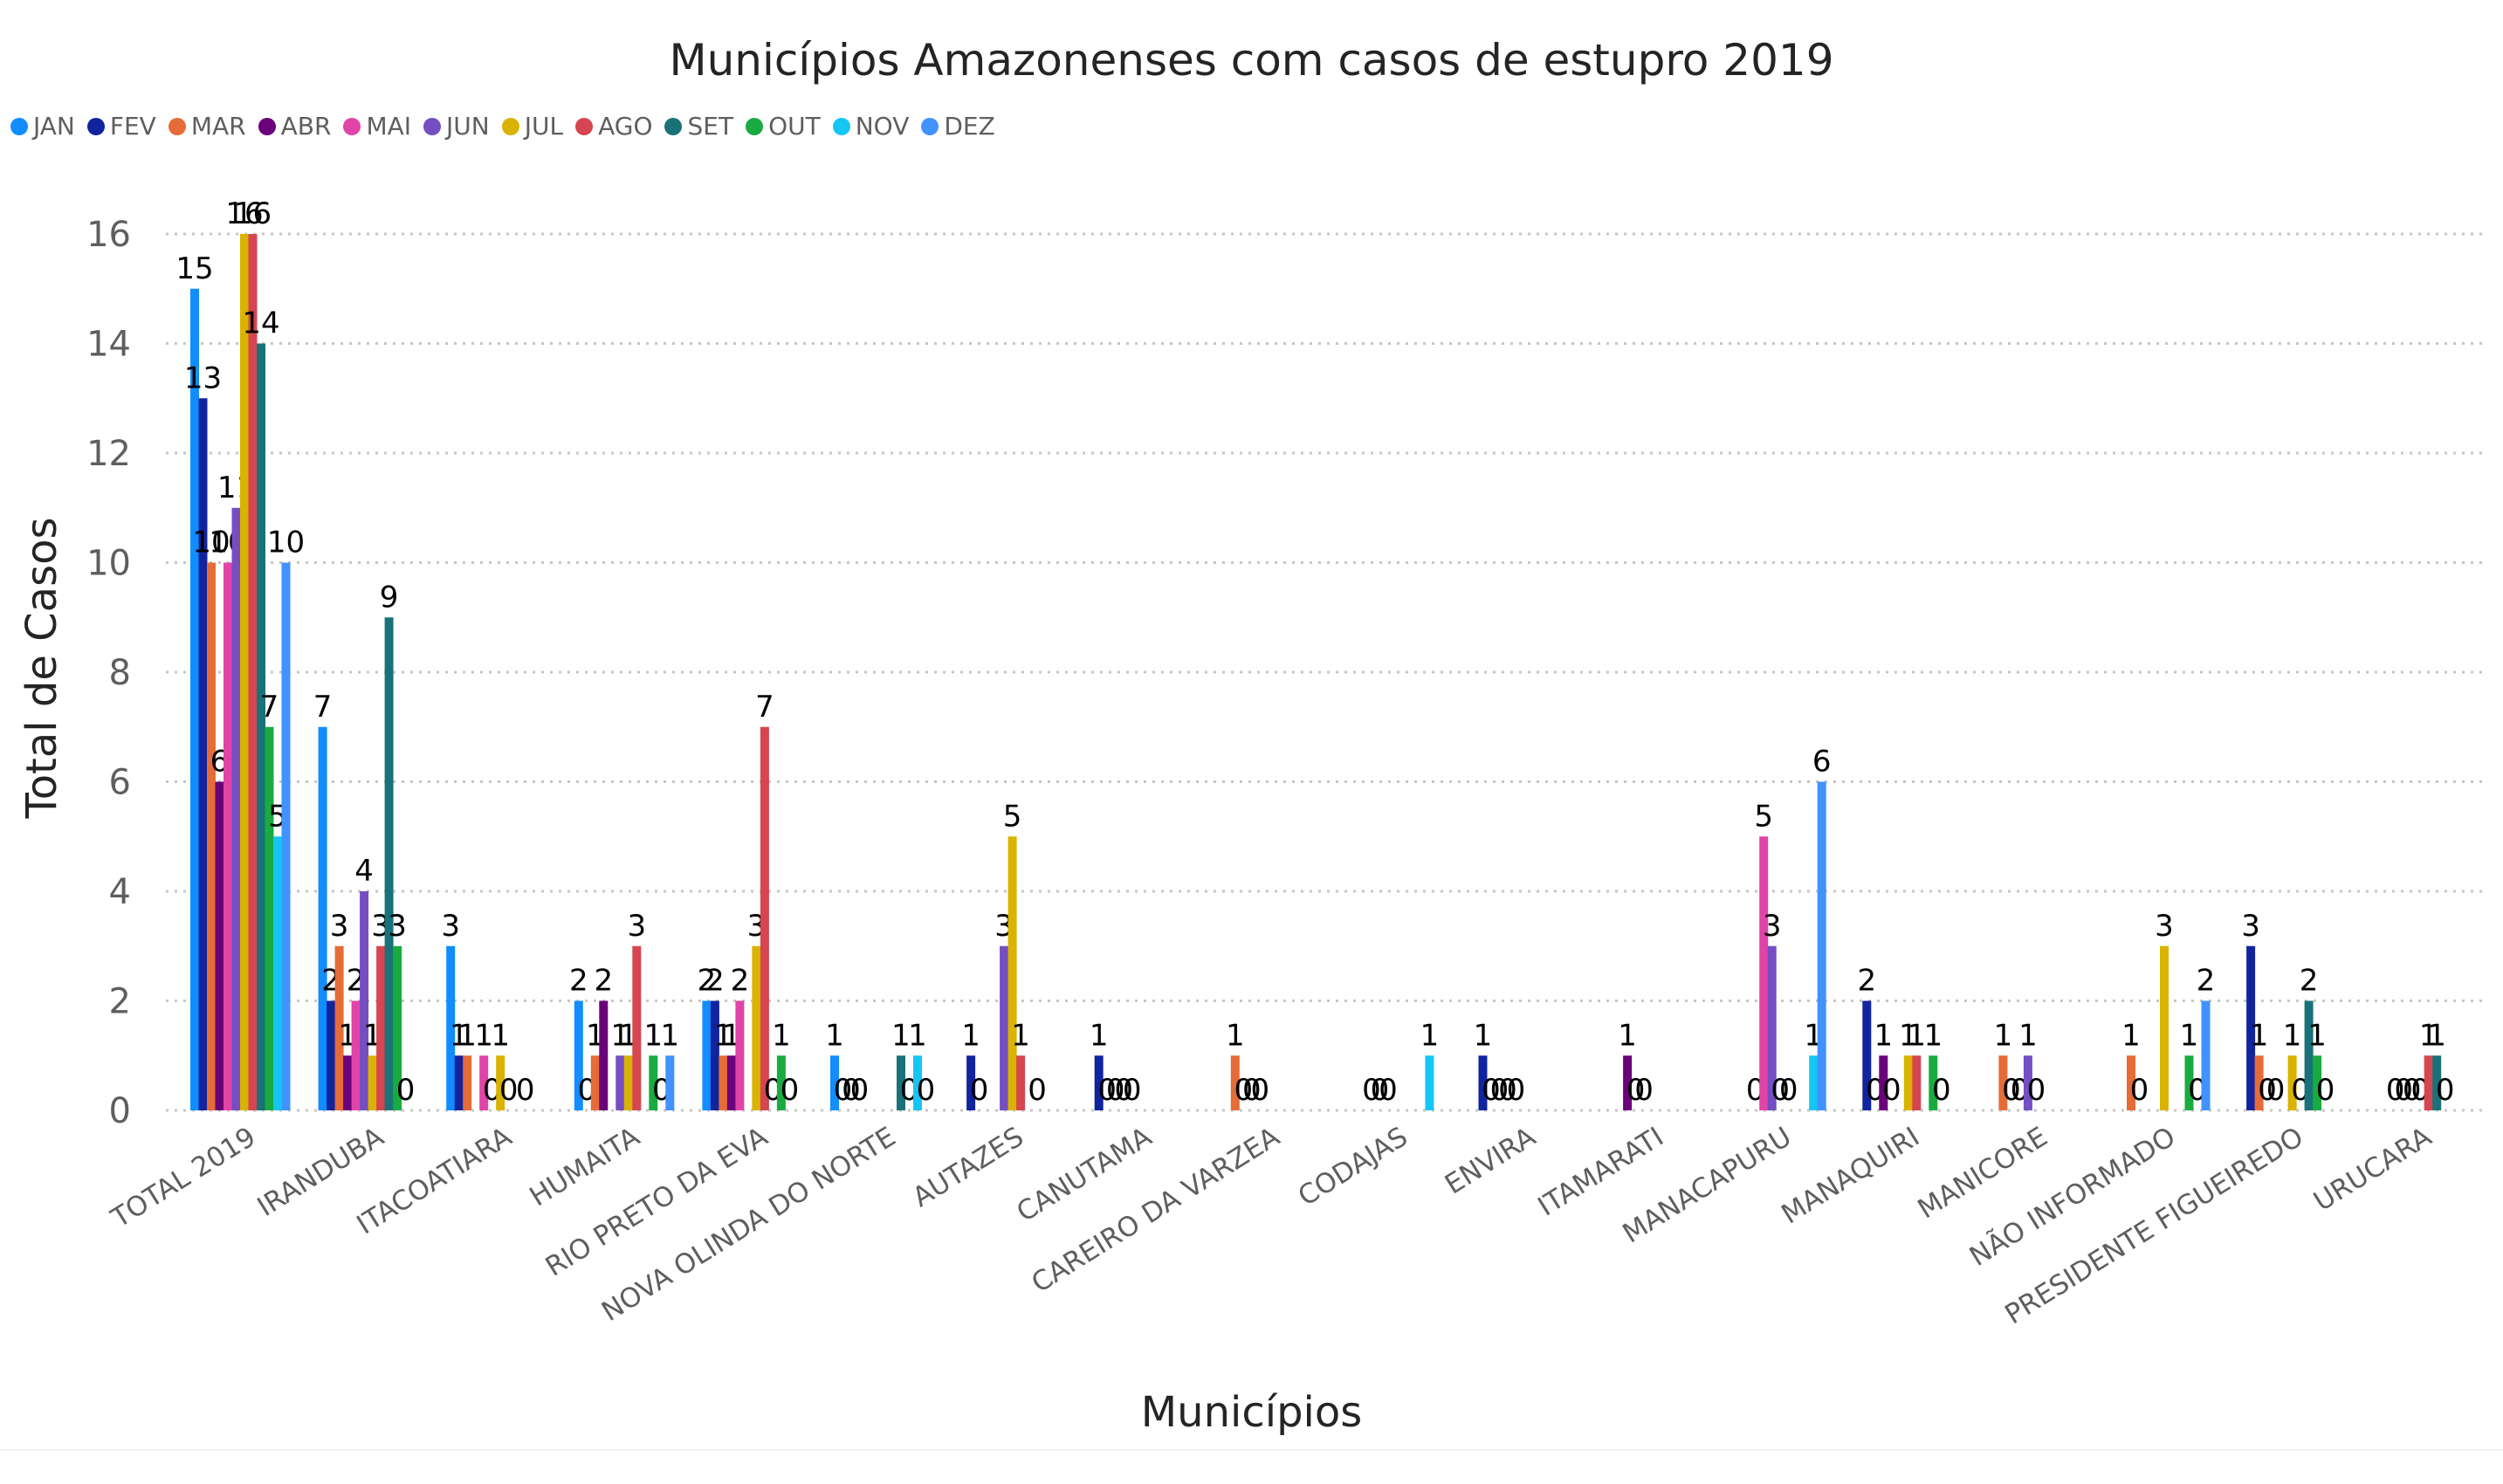 The height and width of the screenshot is (1484, 2503). What do you see at coordinates (219, 946) in the screenshot?
I see `bar-abr` at bounding box center [219, 946].